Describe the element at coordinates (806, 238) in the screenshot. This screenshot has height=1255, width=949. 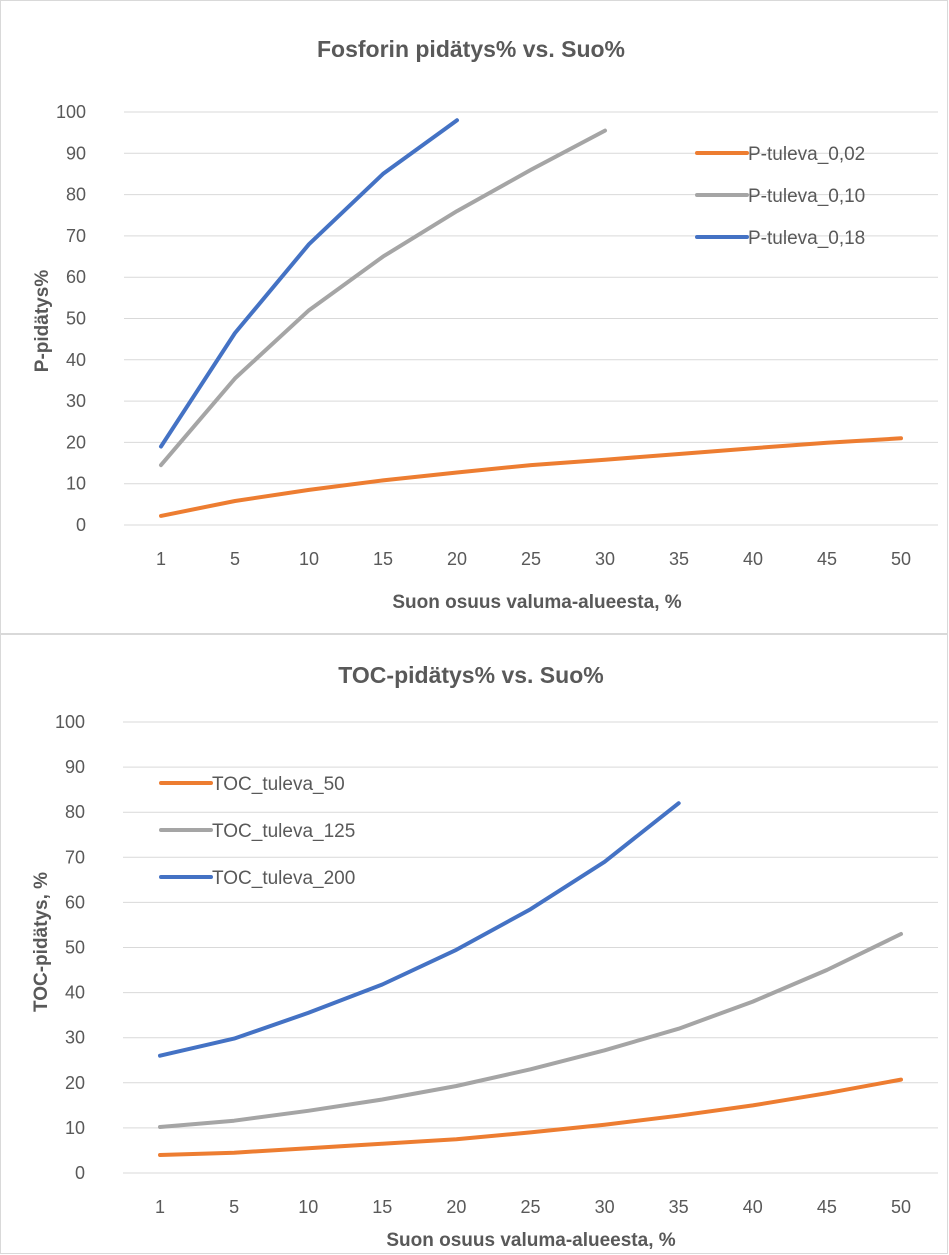
I see `legend-label: P-tuleva_0,18` at that location.